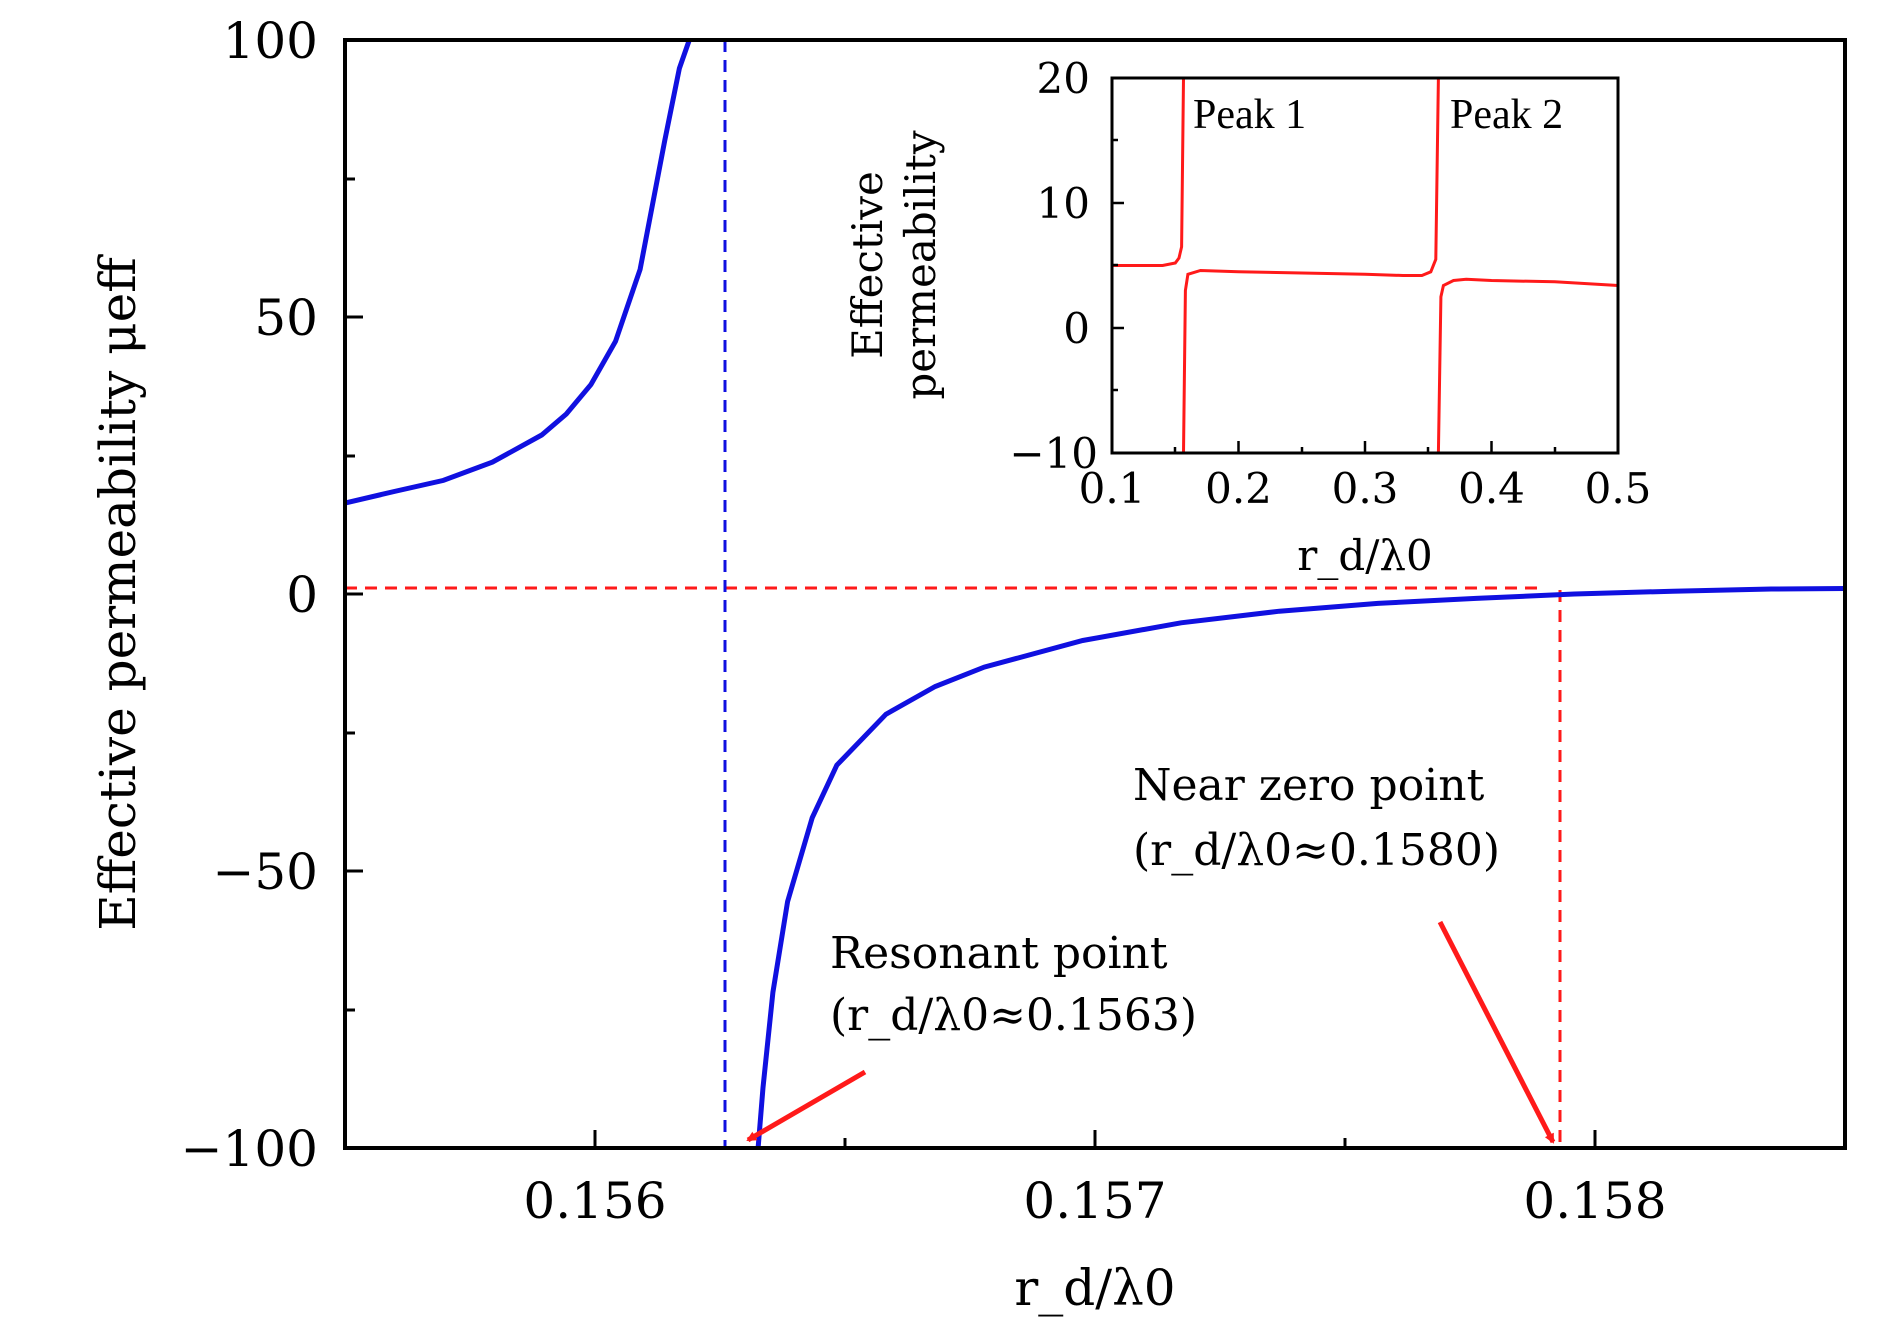  I want to click on inset-y-axis-label-line-2: permeability, so click(920, 265).